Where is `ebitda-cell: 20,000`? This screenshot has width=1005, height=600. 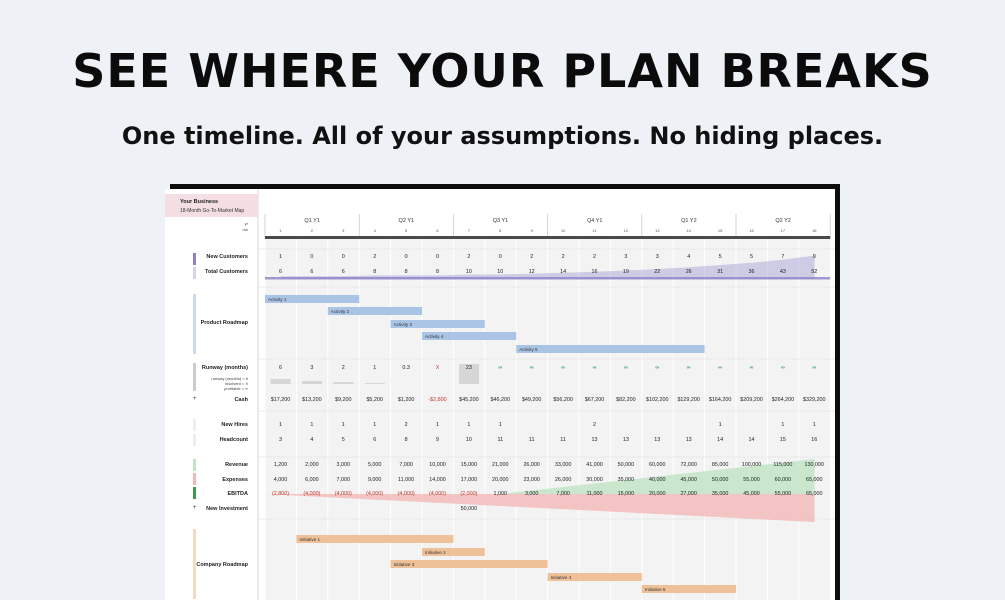
ebitda-cell: 20,000 is located at coordinates (657, 494).